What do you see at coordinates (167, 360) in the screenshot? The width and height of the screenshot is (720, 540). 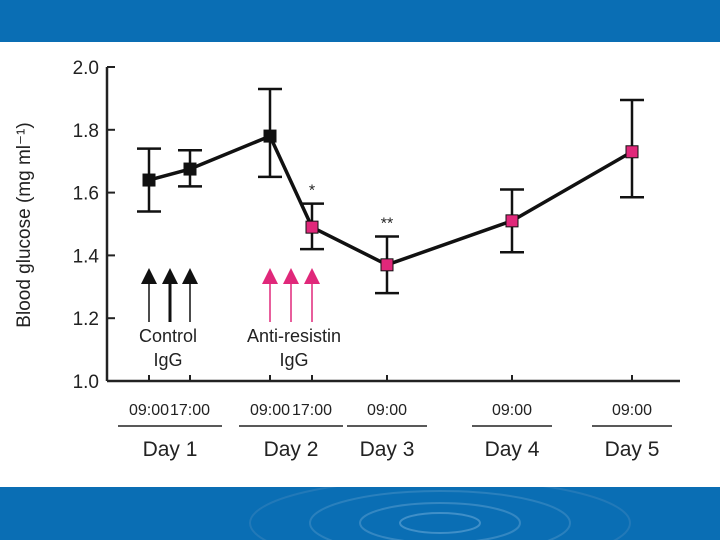 I see `control-label-line2: IgG` at bounding box center [167, 360].